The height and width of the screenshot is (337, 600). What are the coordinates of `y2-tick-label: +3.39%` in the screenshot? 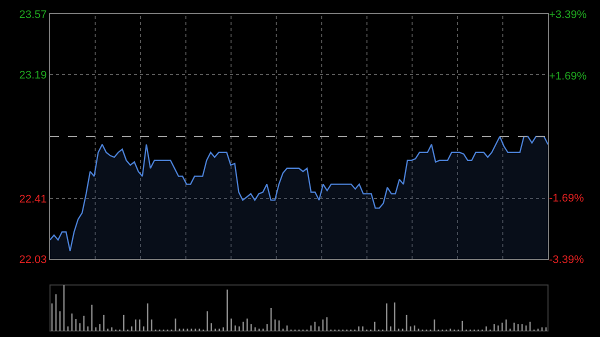 It's located at (568, 14).